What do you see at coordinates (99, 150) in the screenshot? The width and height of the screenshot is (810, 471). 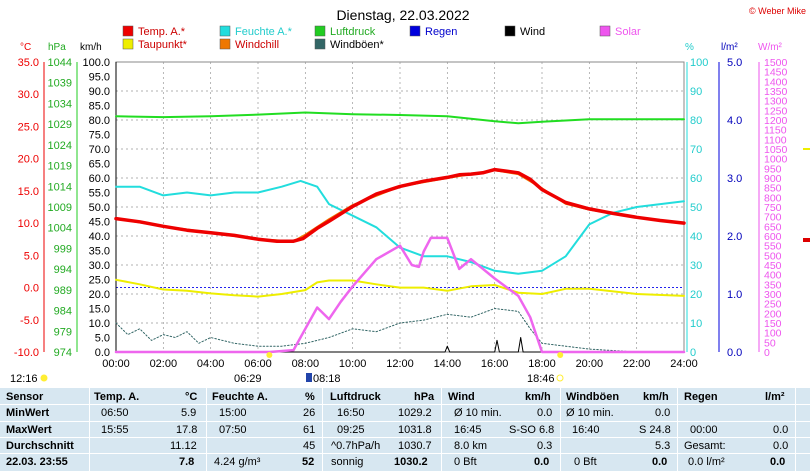 I see `kmh-tick: 70.0` at bounding box center [99, 150].